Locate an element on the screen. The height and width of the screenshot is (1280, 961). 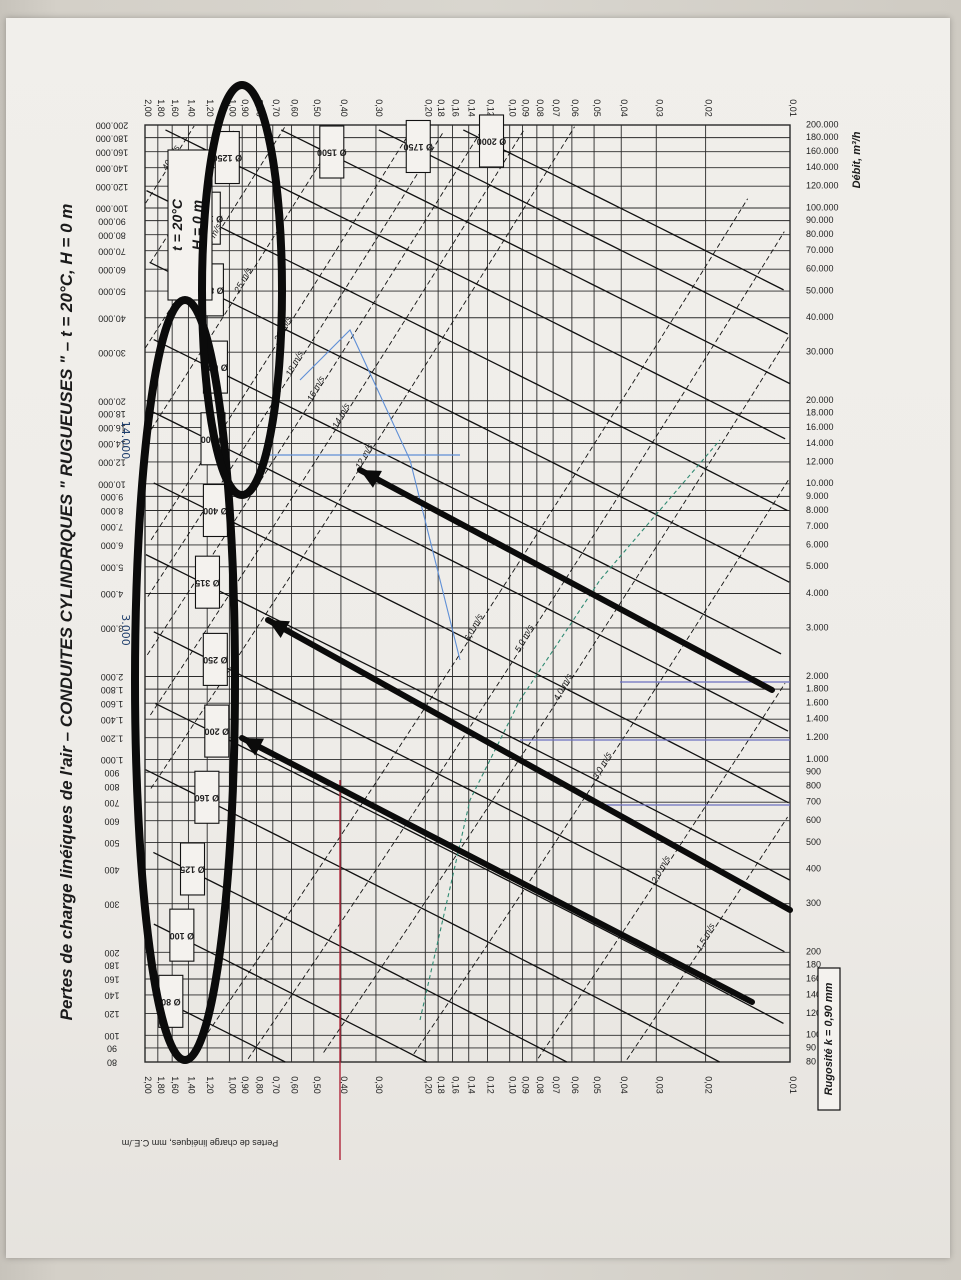
x-tick-label: 70.000 is located at coordinates (820, 250).